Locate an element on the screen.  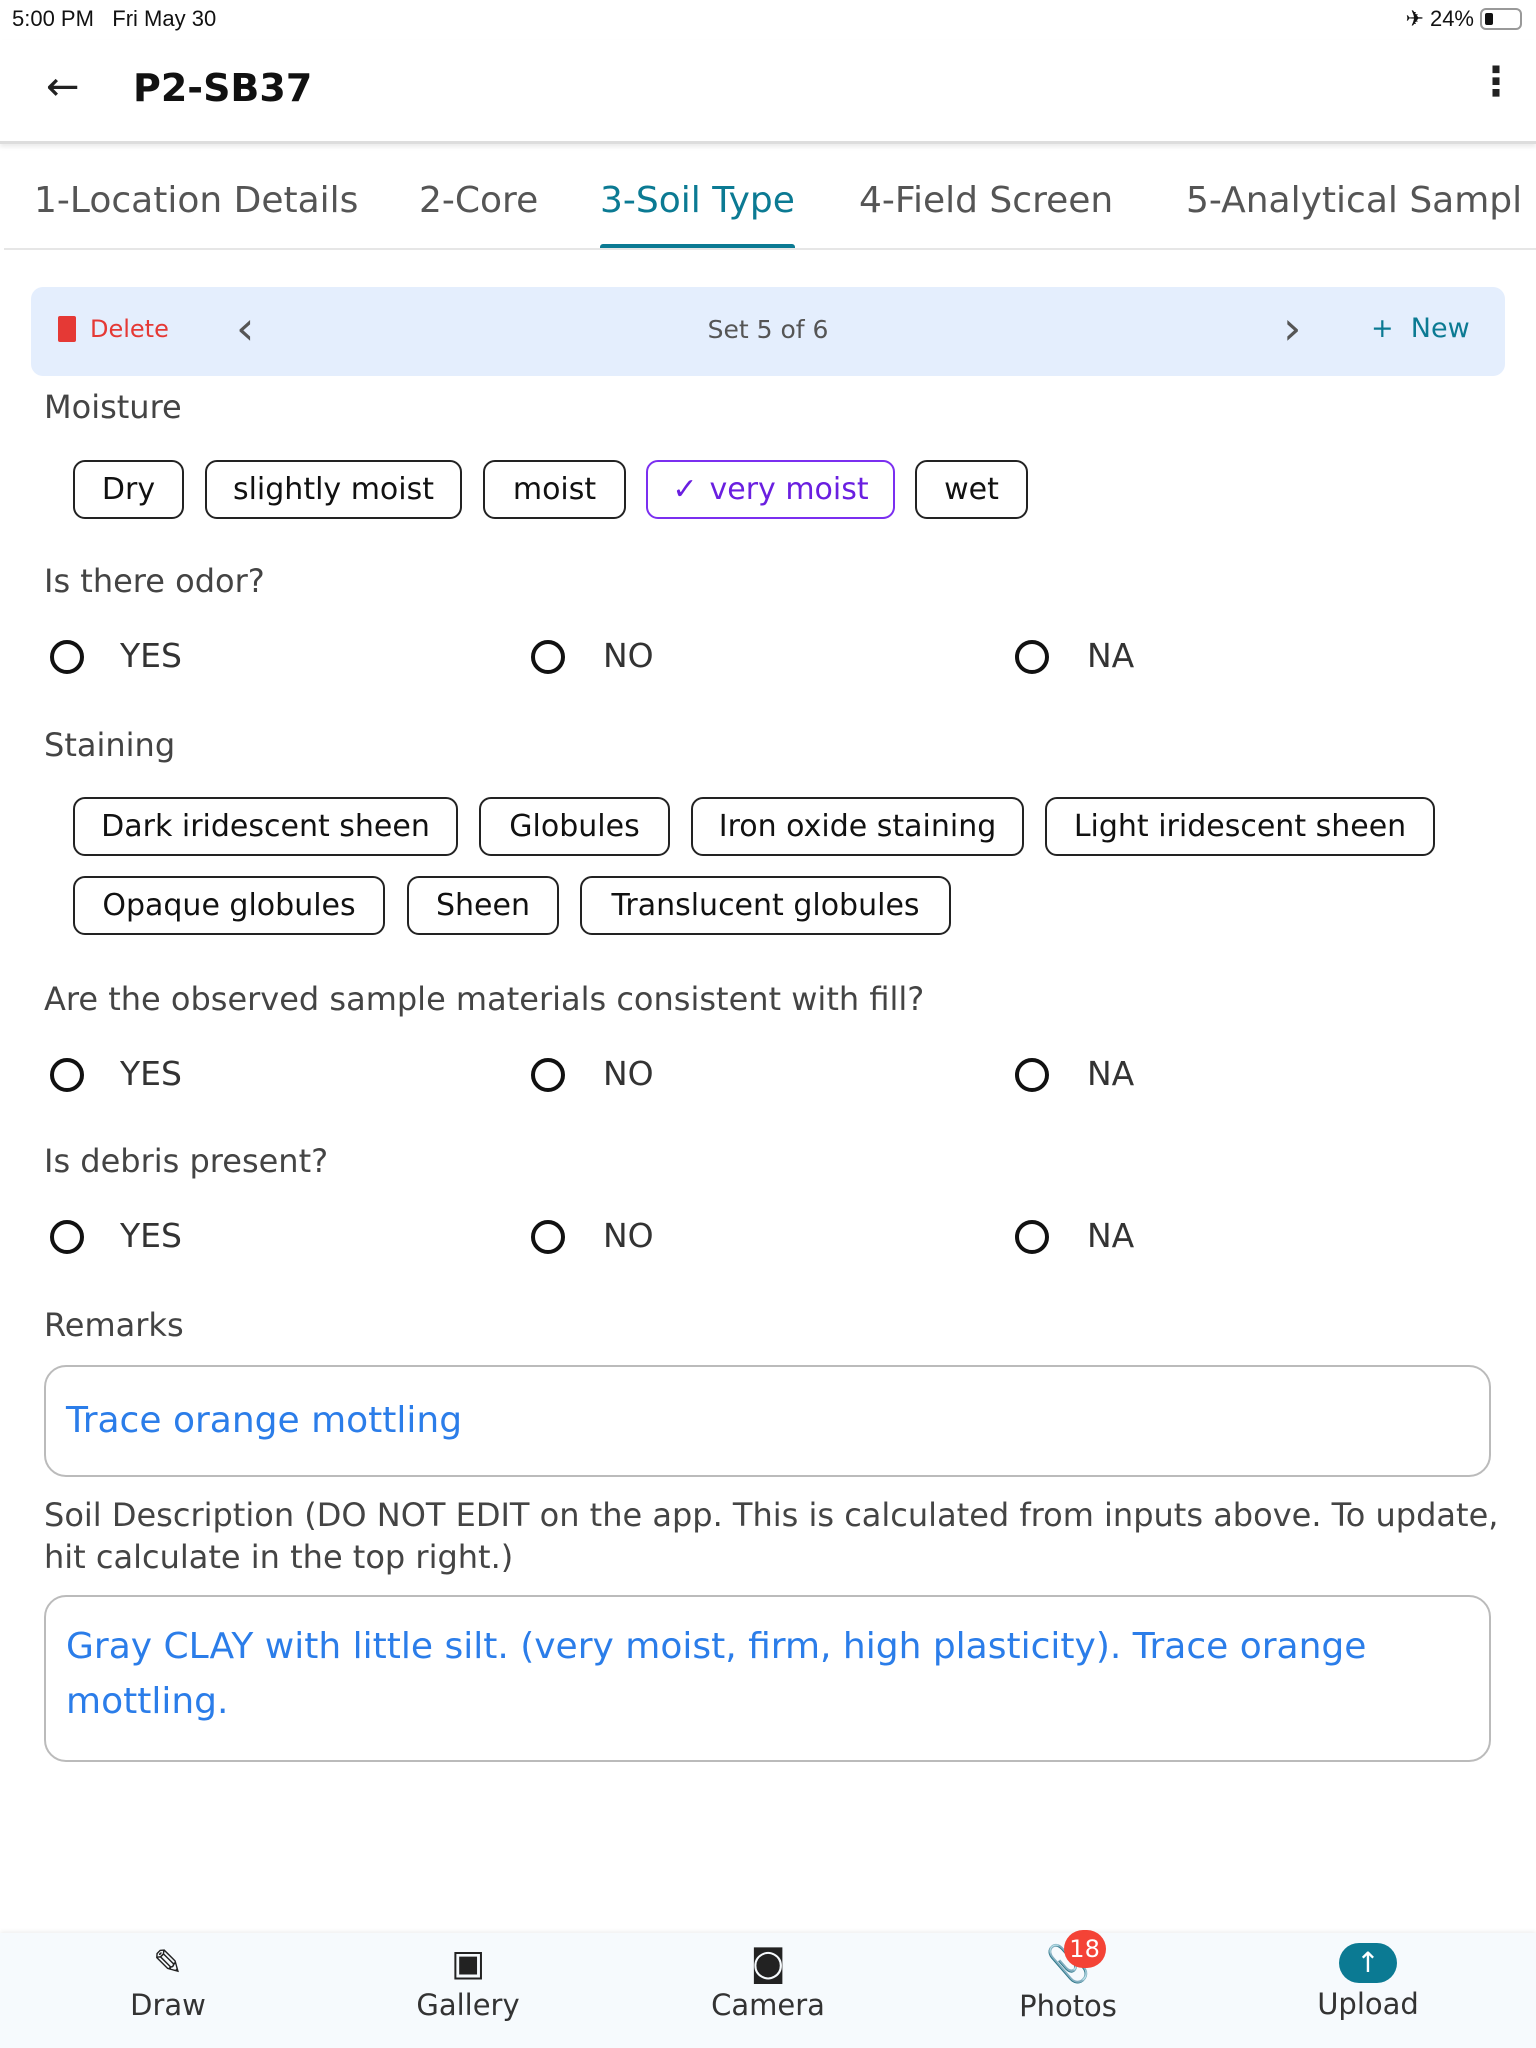
staining-label: Staining is located at coordinates (110, 745).